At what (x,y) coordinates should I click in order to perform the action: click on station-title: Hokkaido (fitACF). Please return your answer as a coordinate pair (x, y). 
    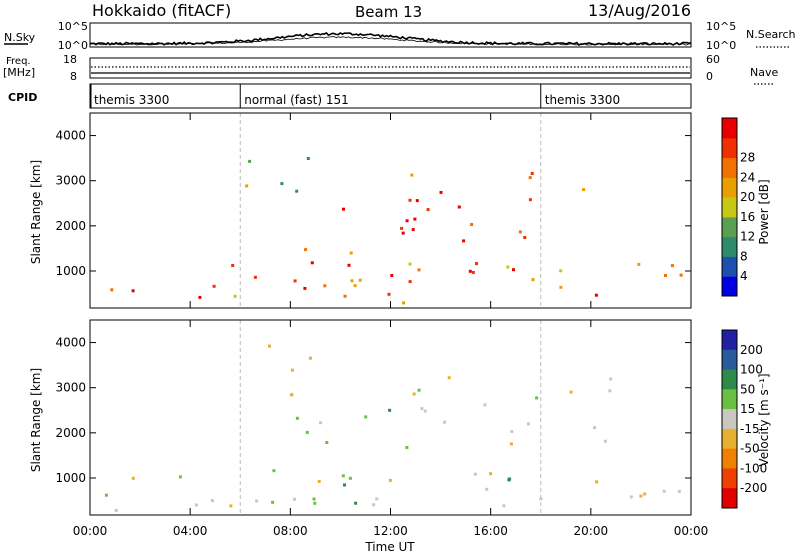
    Looking at the image, I should click on (161, 10).